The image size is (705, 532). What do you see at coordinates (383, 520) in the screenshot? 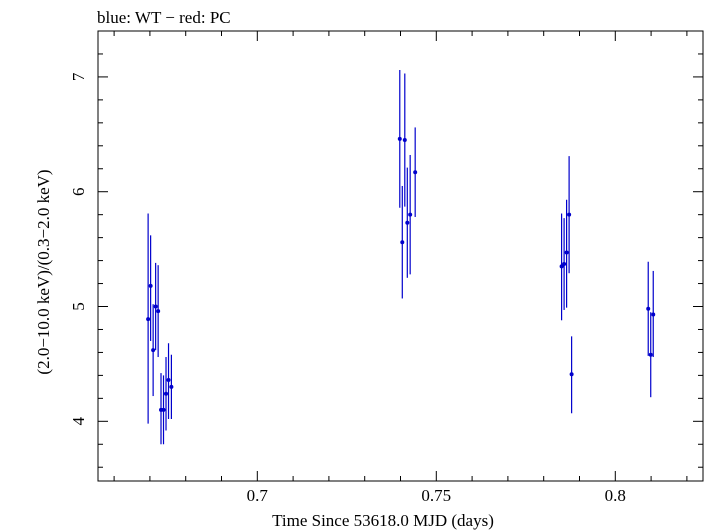
I see `x-axis-label: Time Since 53618.0 MJD (days)` at bounding box center [383, 520].